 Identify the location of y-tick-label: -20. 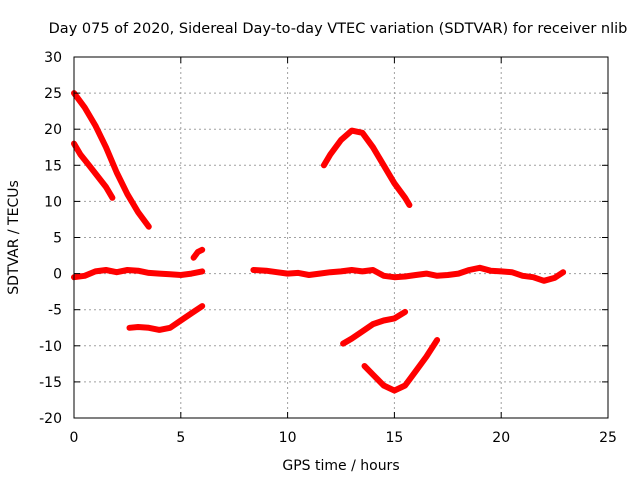
(50, 419).